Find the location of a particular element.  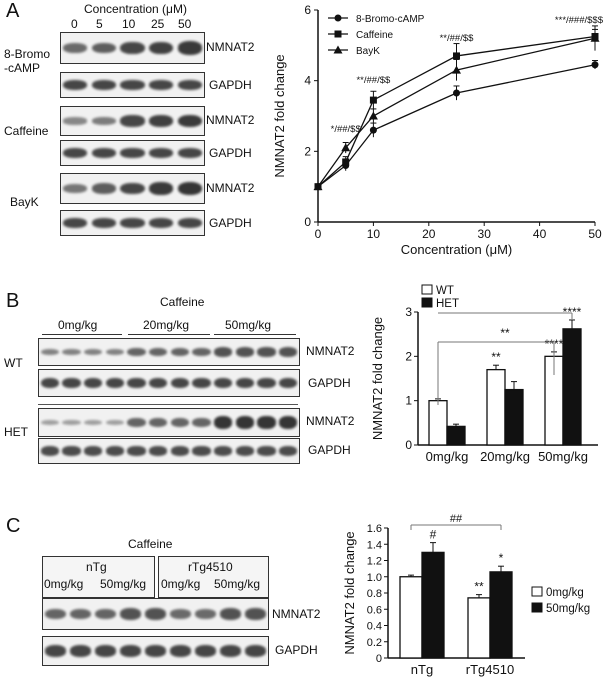

legend-label: WT is located at coordinates (445, 291).